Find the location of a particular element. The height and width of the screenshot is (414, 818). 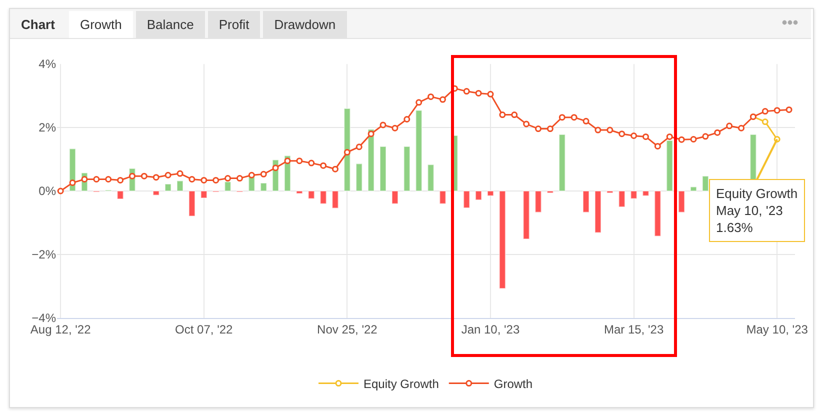

x-tick-label: Nov 25, '22 is located at coordinates (347, 329).